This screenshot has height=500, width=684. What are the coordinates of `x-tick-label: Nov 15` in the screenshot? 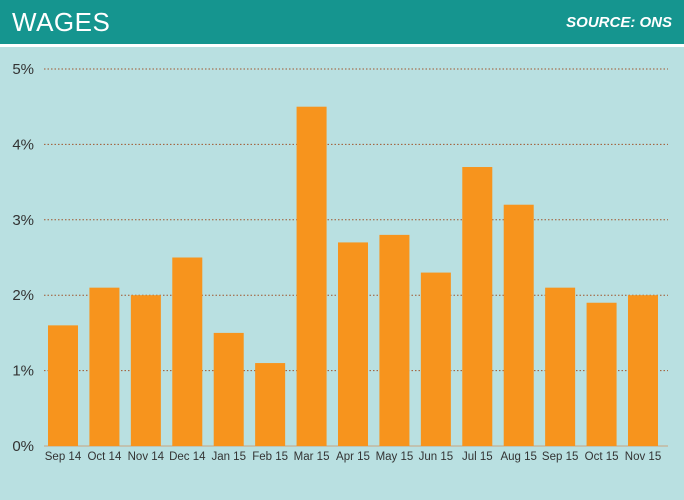 It's located at (643, 457).